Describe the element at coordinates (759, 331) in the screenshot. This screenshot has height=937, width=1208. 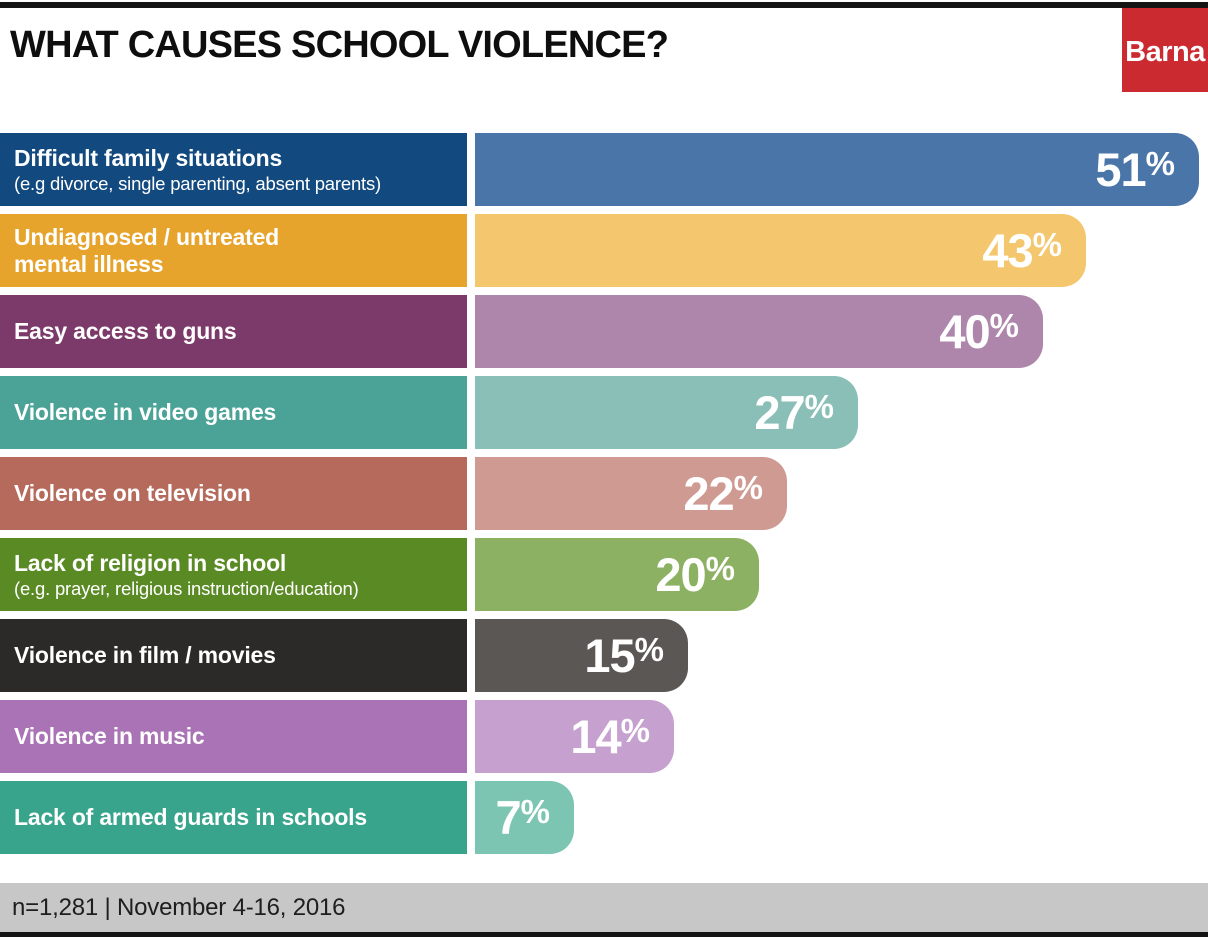
I see `value-bar: 40 %` at that location.